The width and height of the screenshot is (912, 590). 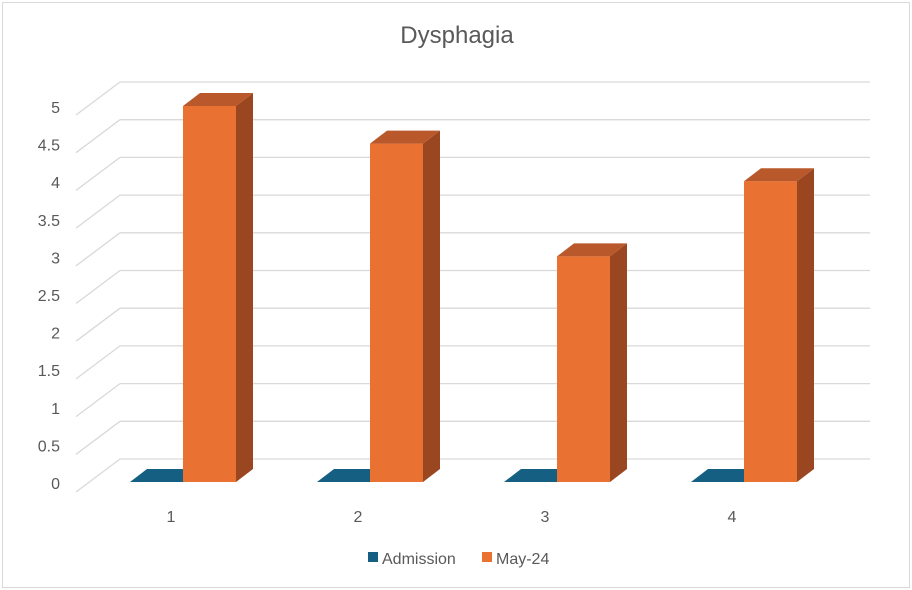 What do you see at coordinates (49, 446) in the screenshot?
I see `y-tick-label: 0.5` at bounding box center [49, 446].